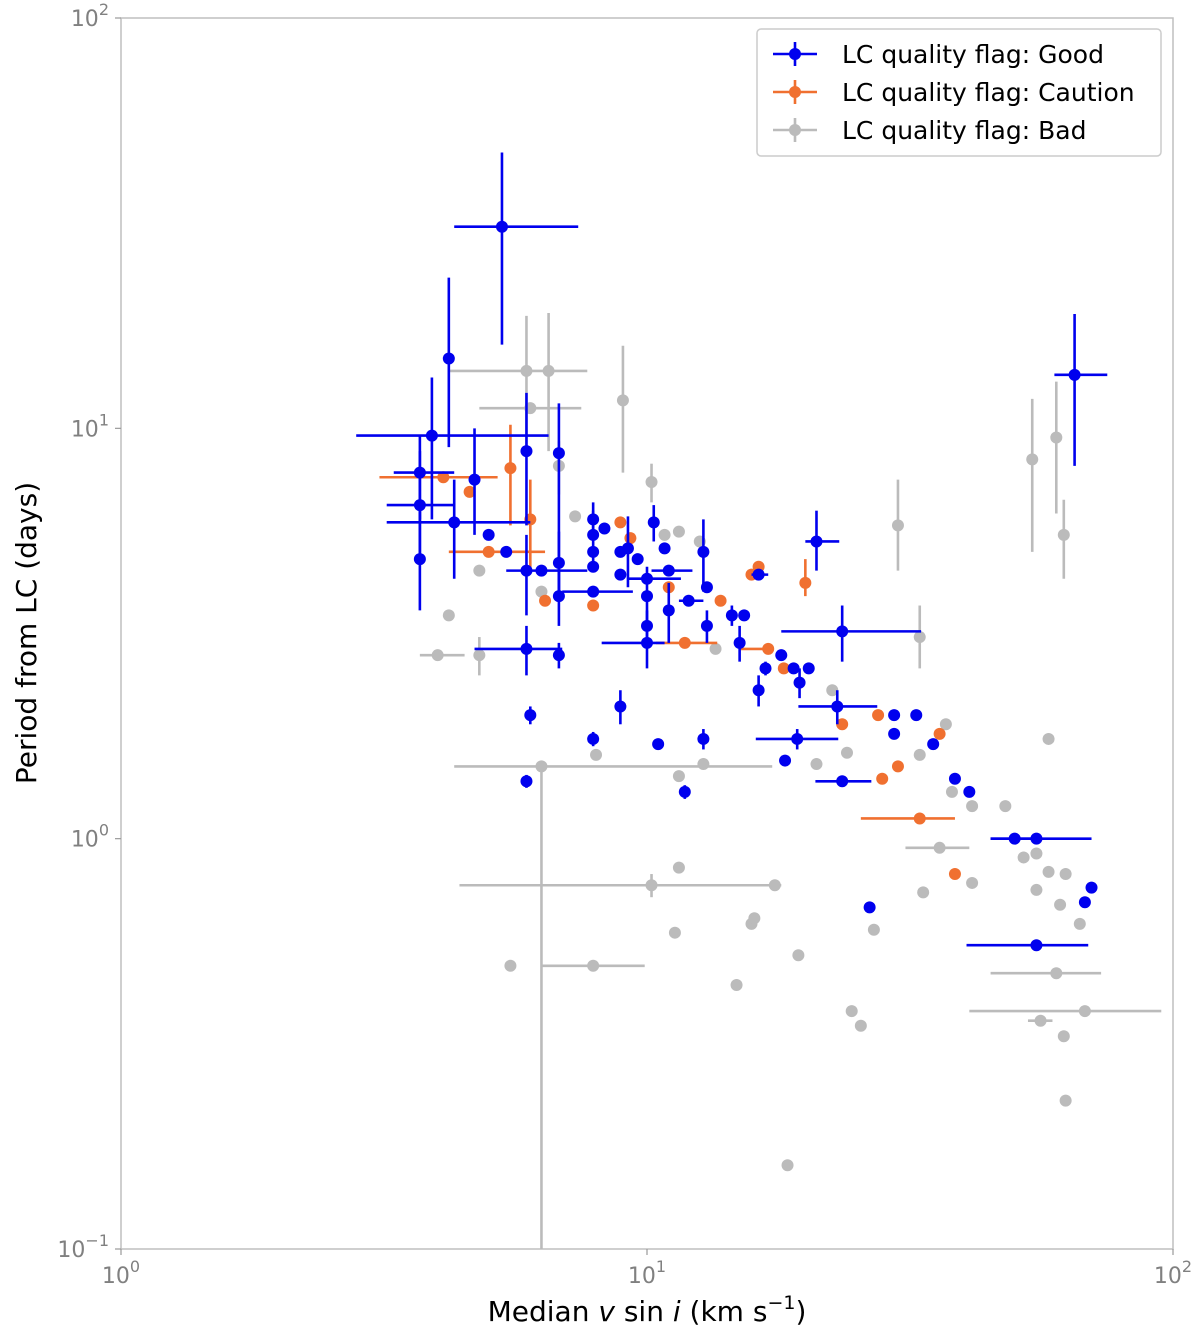 The height and width of the screenshot is (1339, 1200). What do you see at coordinates (26, 633) in the screenshot?
I see `y-axis-label: Period from LC (days)` at bounding box center [26, 633].